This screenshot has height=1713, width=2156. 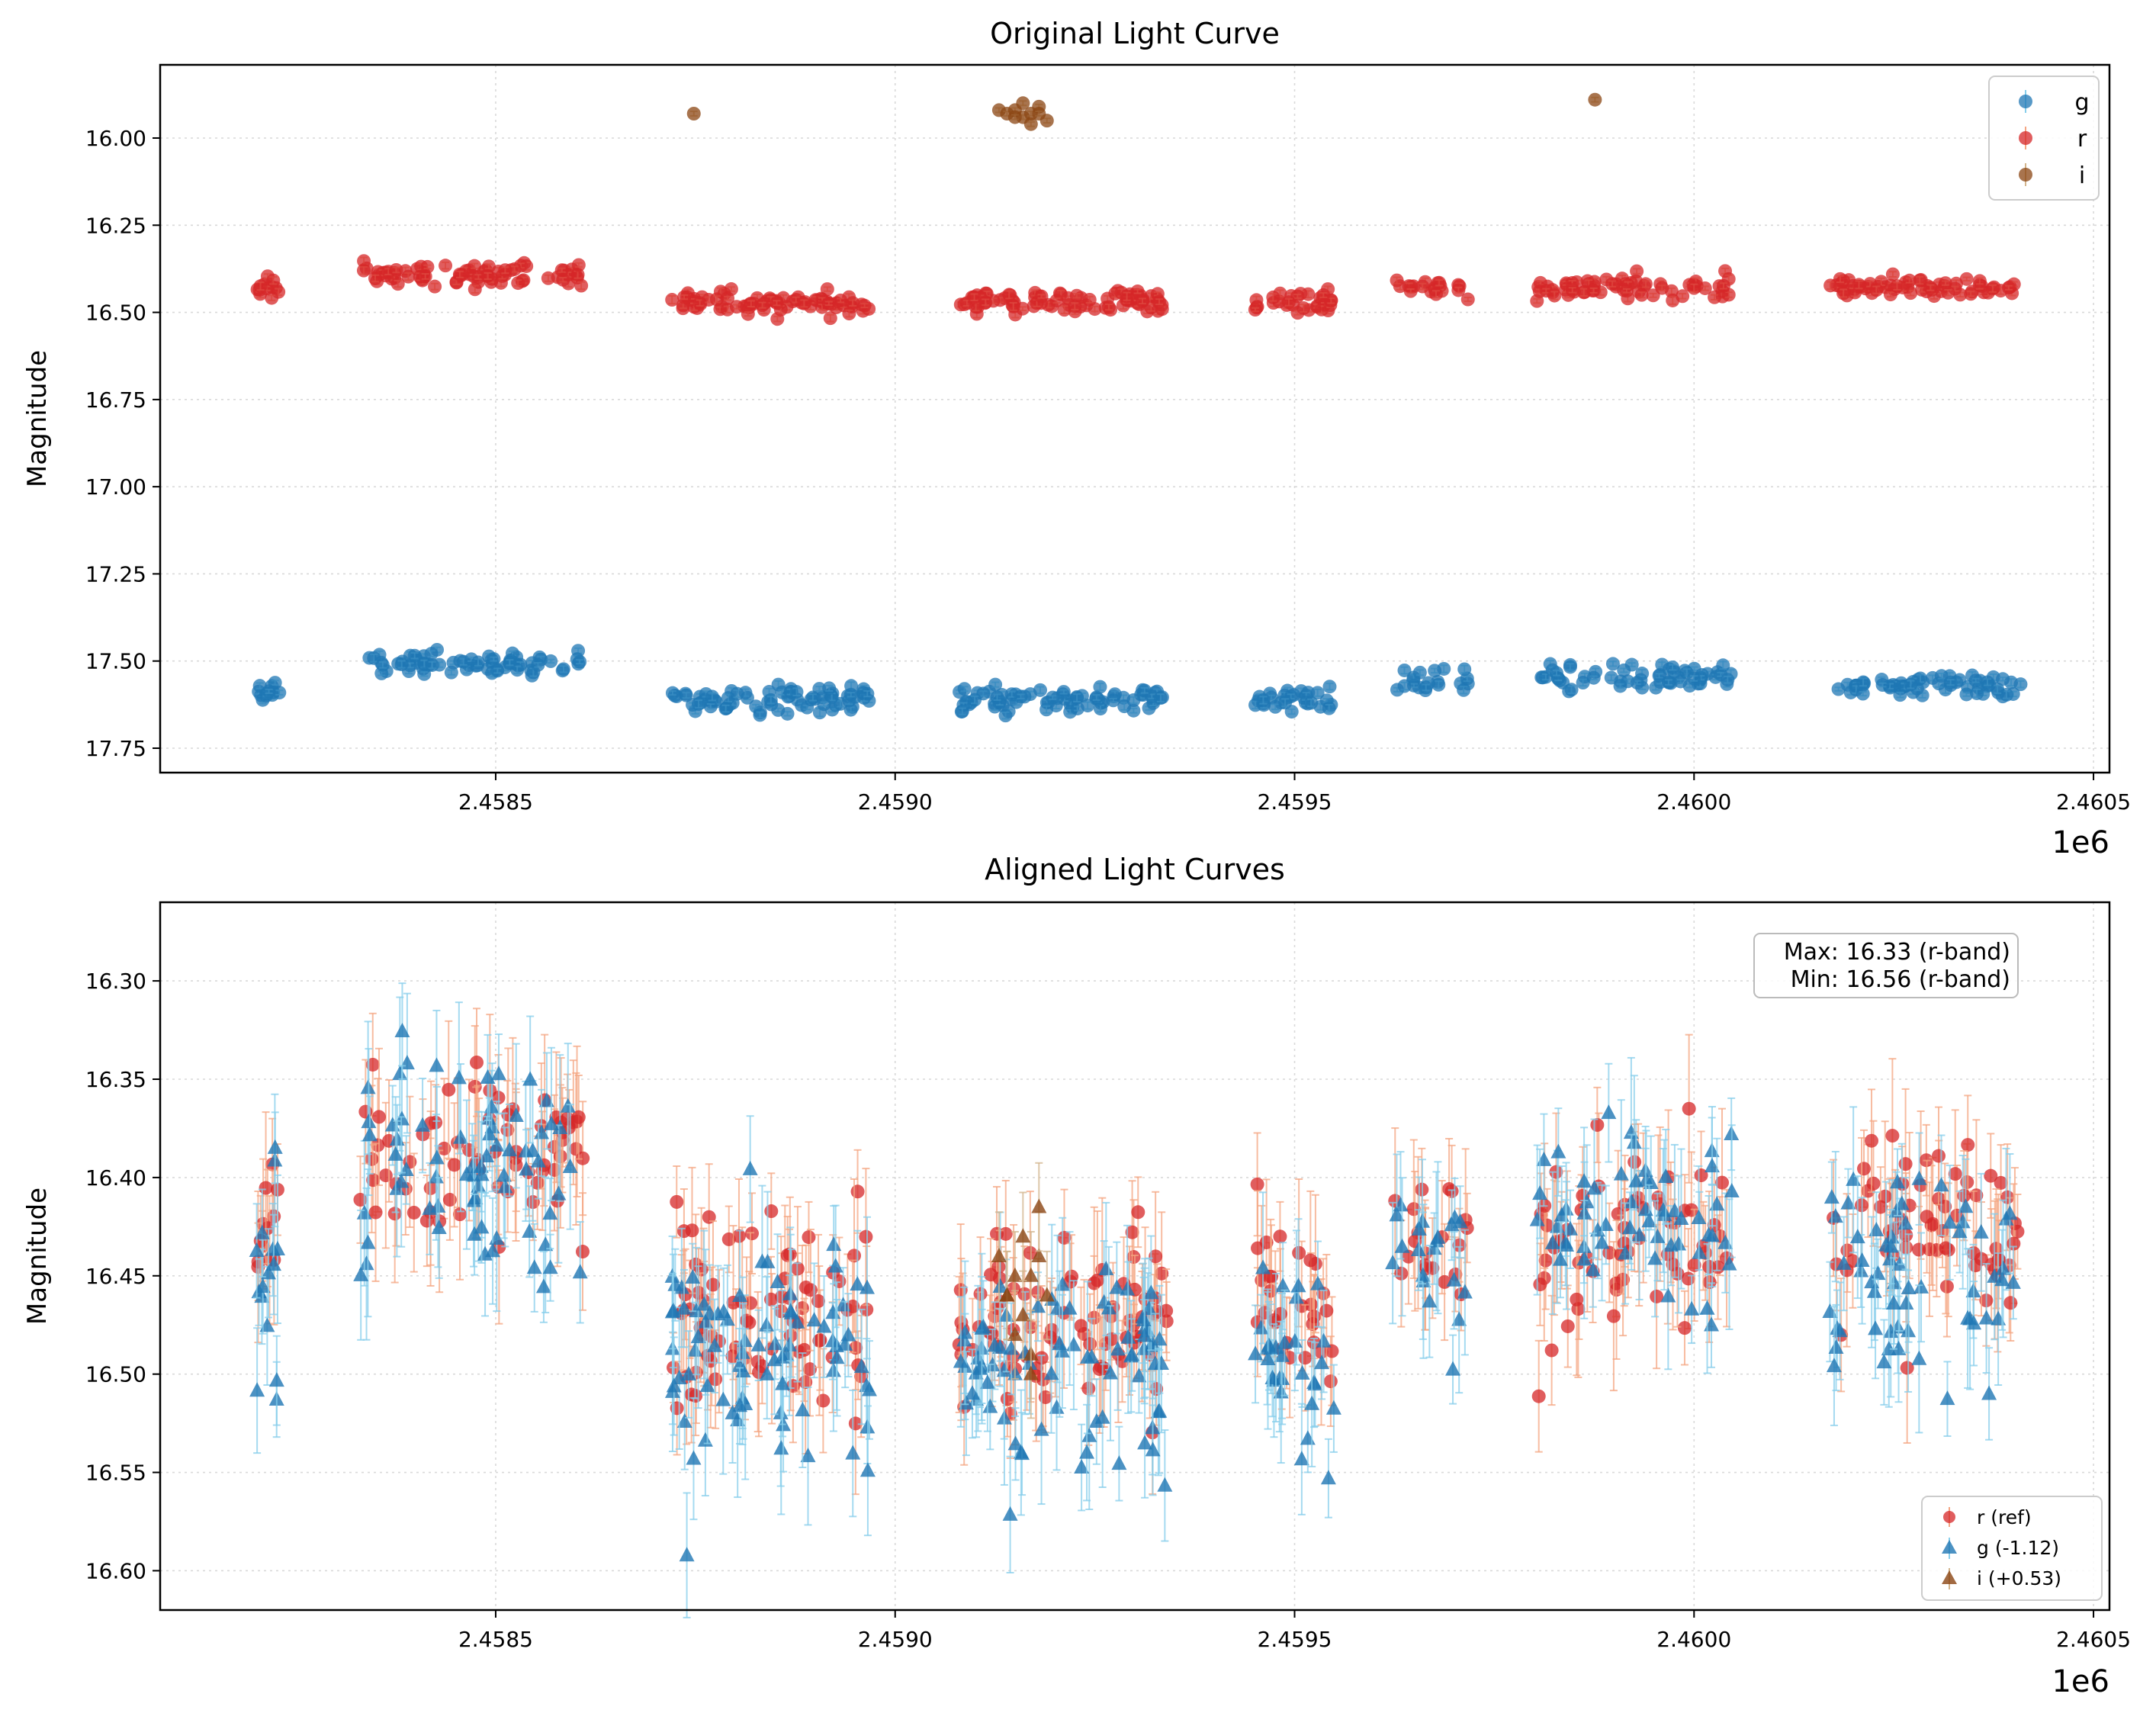 I want to click on annotation-min: Min: 16.56 (r-band), so click(x=1900, y=979).